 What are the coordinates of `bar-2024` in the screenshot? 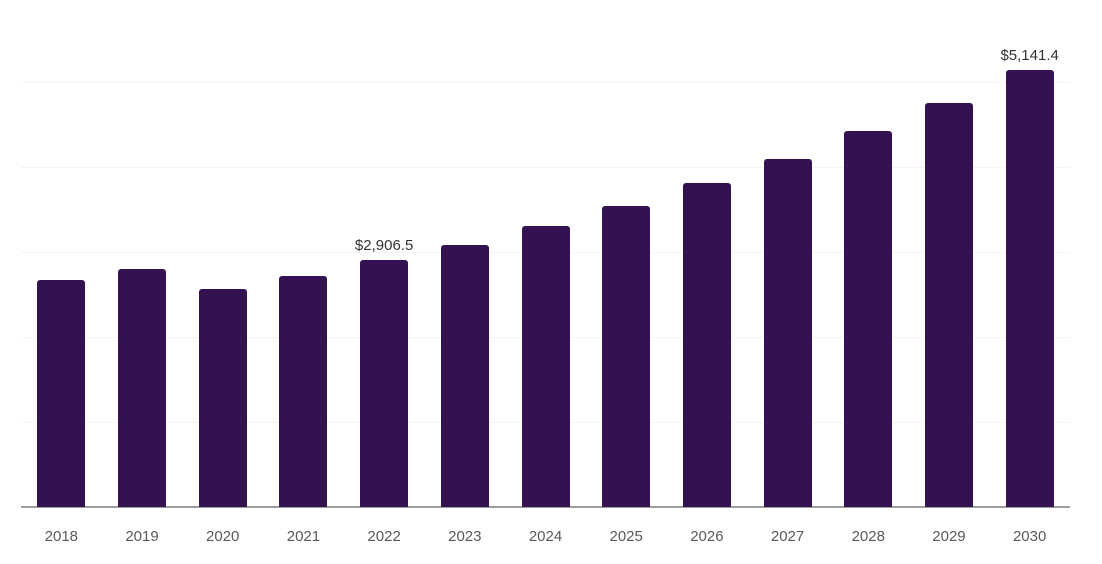 It's located at (545, 366).